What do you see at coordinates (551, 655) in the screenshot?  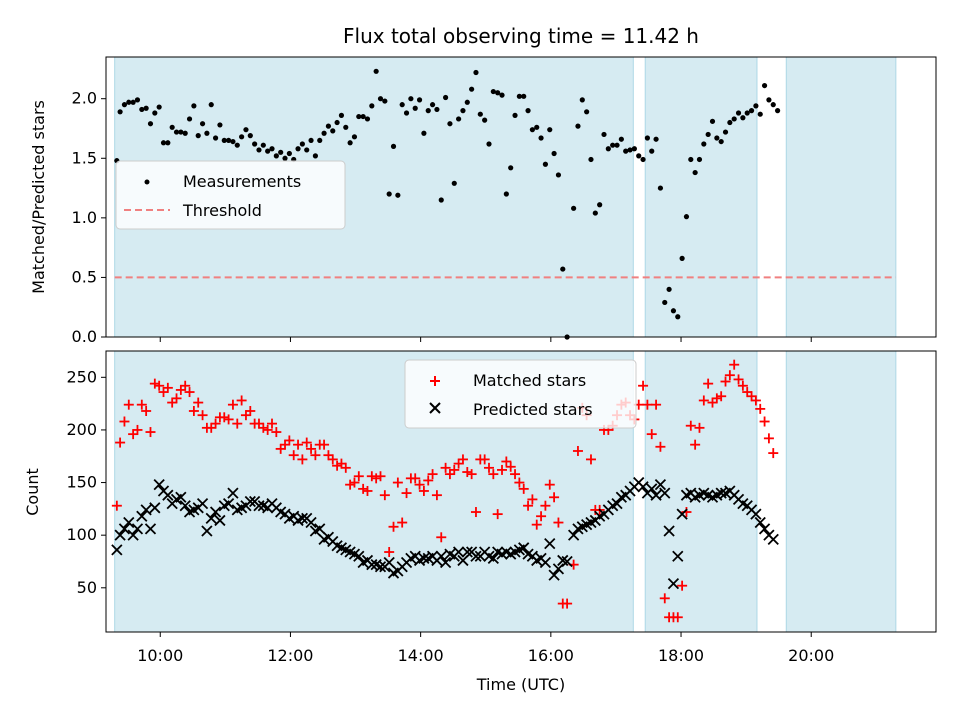 I see `bottom-xtick-label: 16:00` at bounding box center [551, 655].